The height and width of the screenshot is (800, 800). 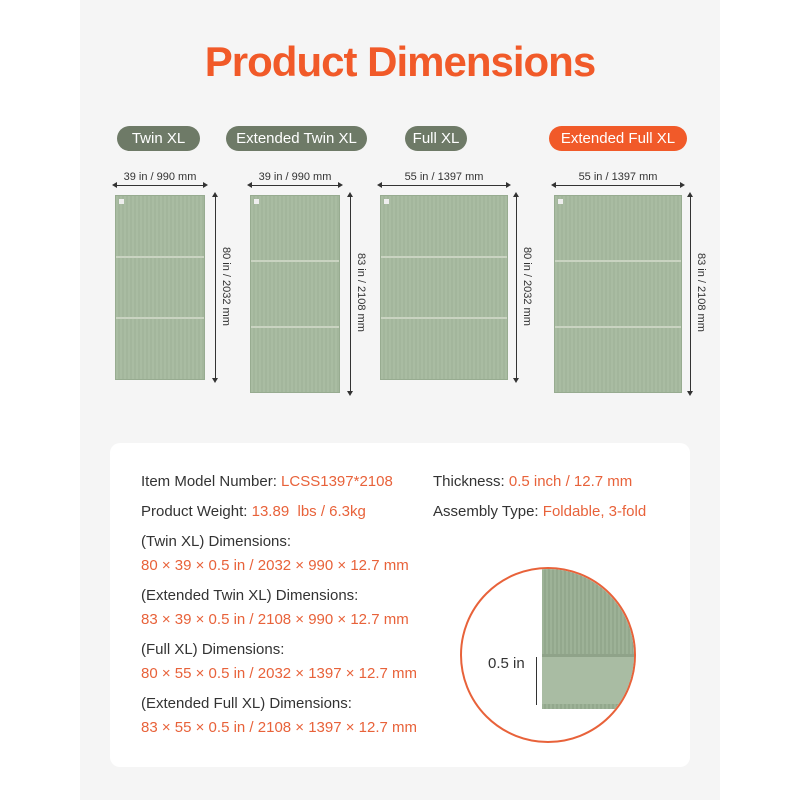 I want to click on spec-label: Assembly Type:, so click(x=488, y=511).